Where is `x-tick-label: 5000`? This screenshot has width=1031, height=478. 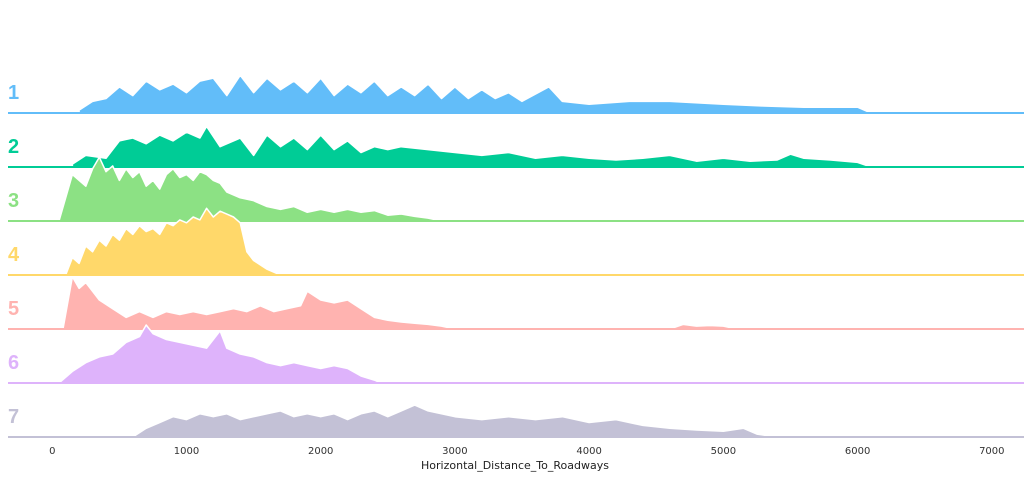
x-tick-label: 5000 is located at coordinates (723, 451).